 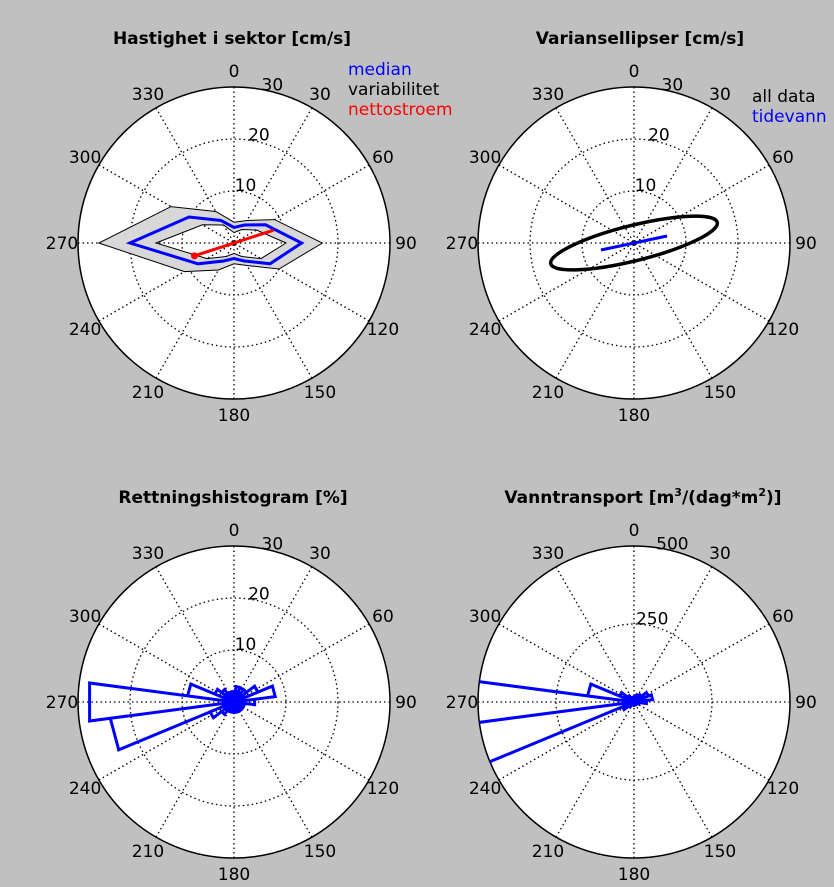 What do you see at coordinates (85, 789) in the screenshot?
I see `rettning-angle-label: 240` at bounding box center [85, 789].